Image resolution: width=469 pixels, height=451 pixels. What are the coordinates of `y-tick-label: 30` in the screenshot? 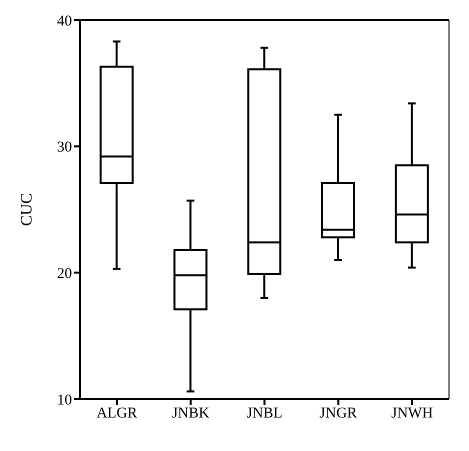 It's located at (64, 148).